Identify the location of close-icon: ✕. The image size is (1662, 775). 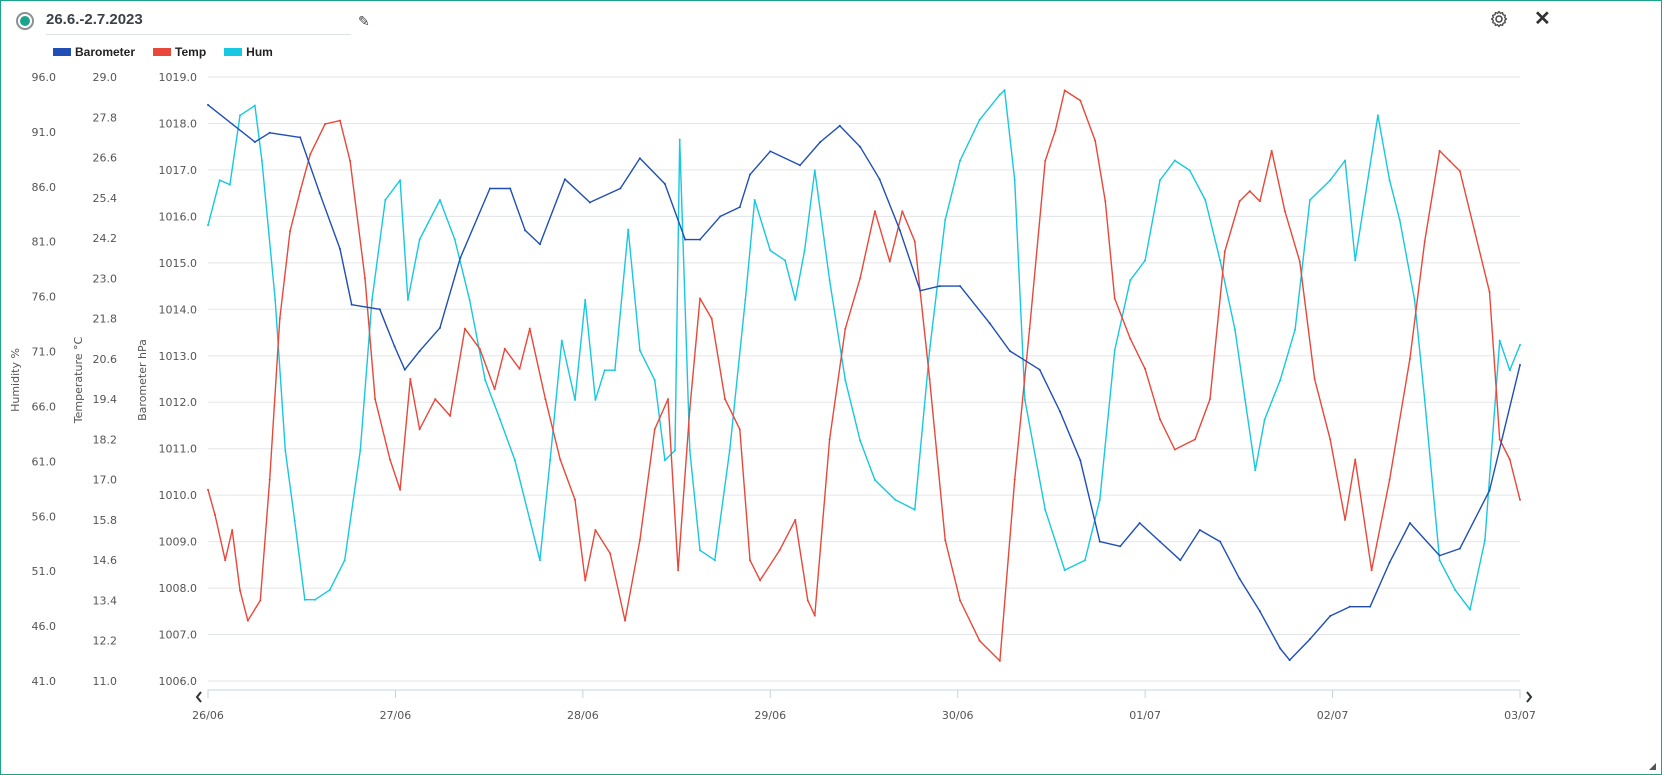
(1542, 19).